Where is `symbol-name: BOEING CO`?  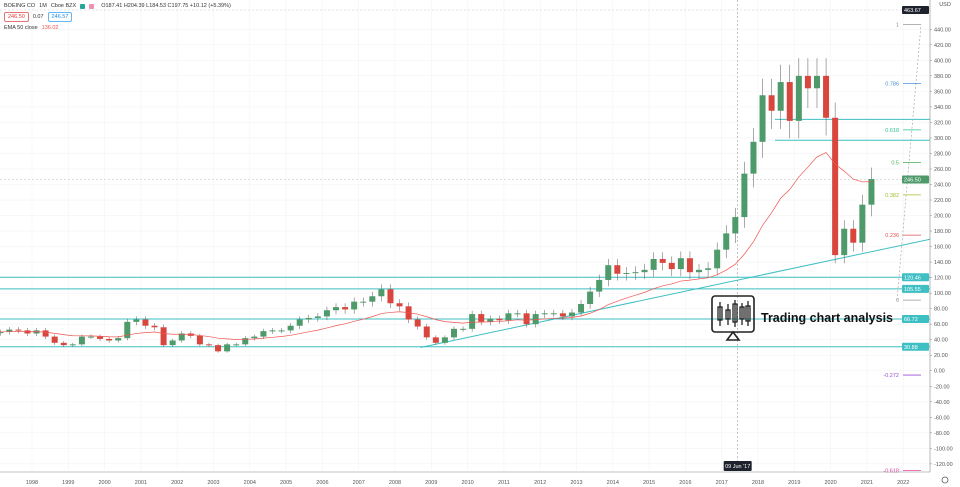
symbol-name: BOEING CO is located at coordinates (20, 6).